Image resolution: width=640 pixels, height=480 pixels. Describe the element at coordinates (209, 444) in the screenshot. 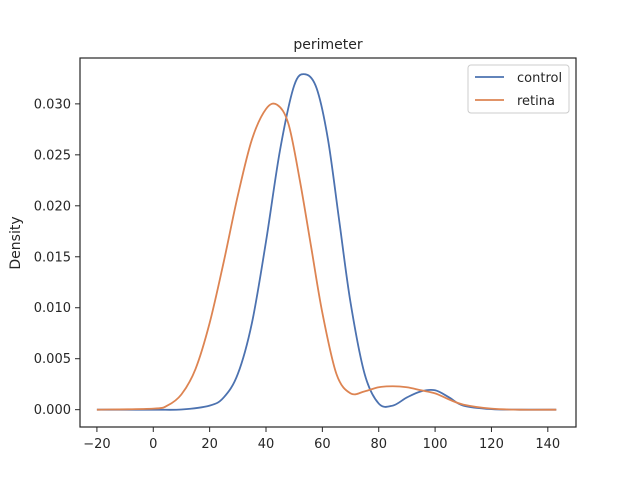

I see `x-tick-label: 20` at that location.